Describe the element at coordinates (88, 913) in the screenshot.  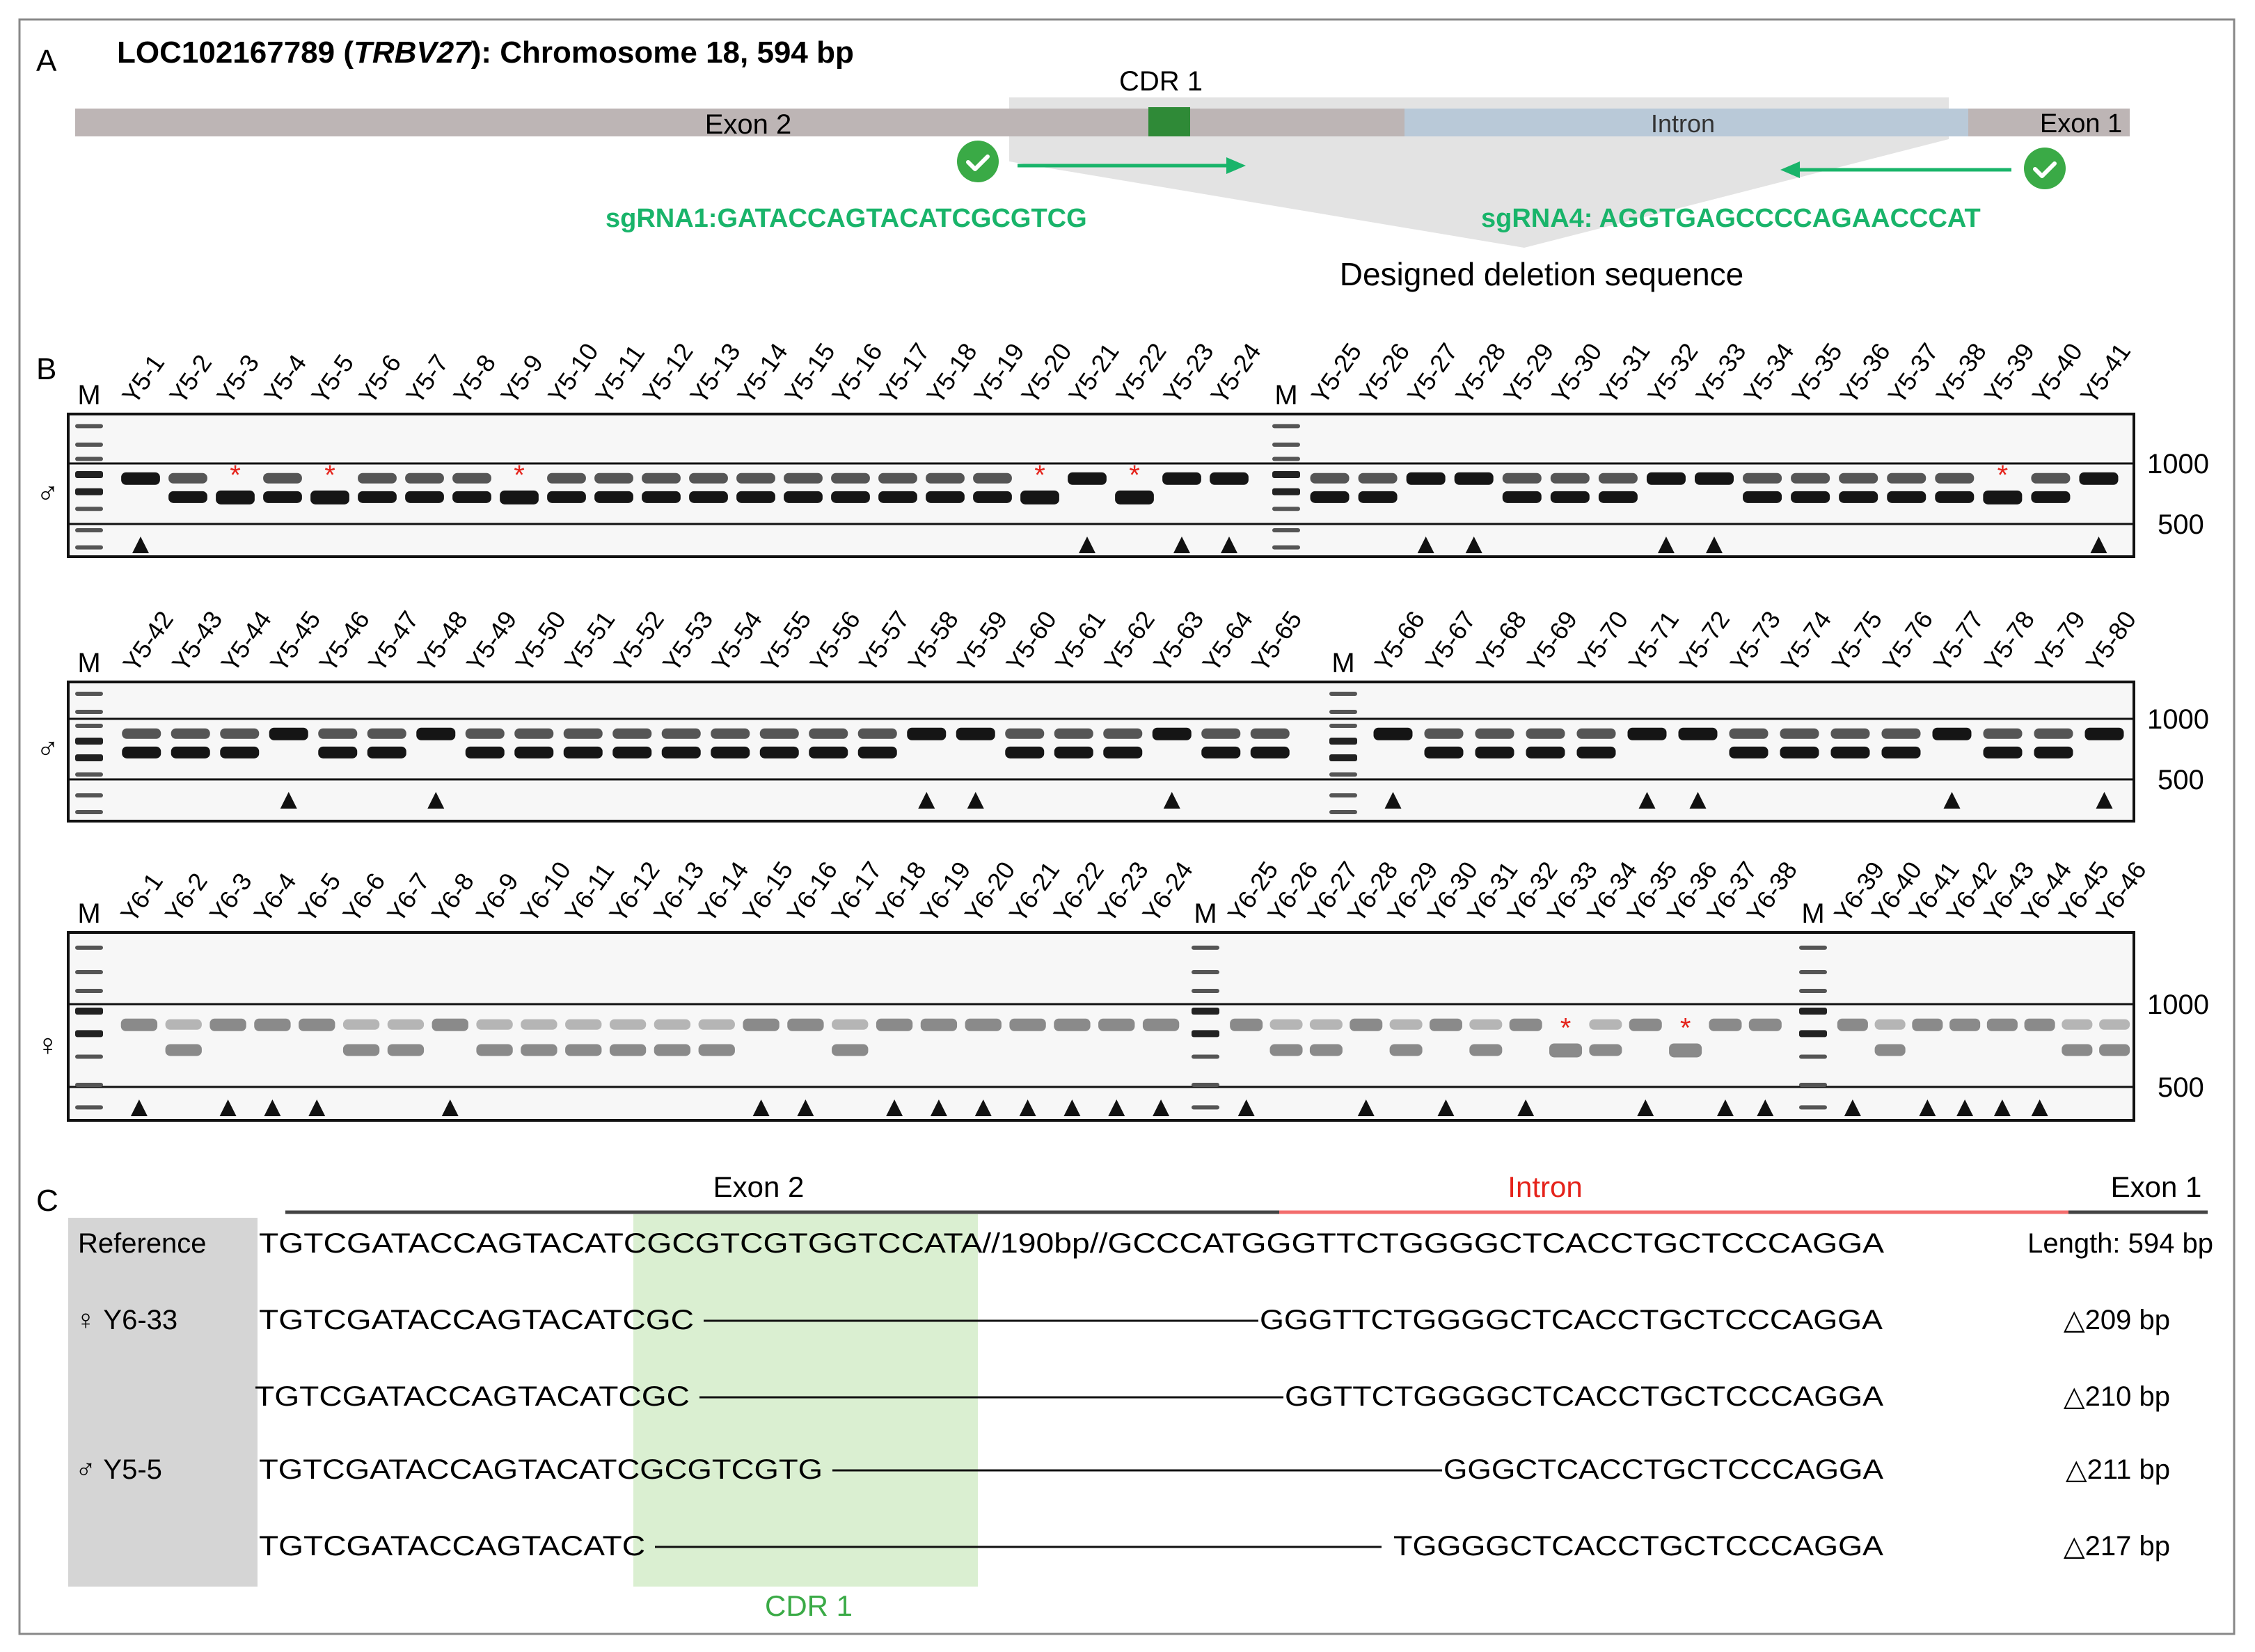
I see `marker-lane-label: M` at that location.